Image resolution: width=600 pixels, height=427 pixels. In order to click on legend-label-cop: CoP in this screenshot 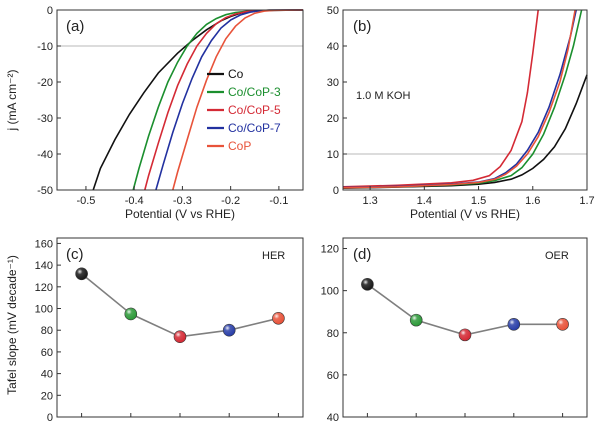, I will do `click(239, 146)`.